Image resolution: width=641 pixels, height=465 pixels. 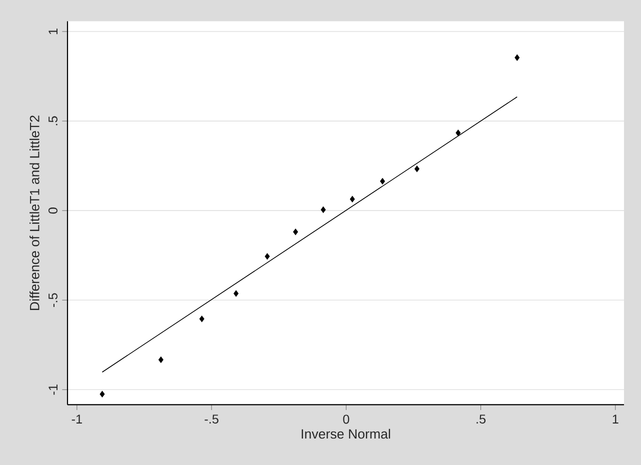 I want to click on x-tick-label: -.5, so click(x=211, y=419).